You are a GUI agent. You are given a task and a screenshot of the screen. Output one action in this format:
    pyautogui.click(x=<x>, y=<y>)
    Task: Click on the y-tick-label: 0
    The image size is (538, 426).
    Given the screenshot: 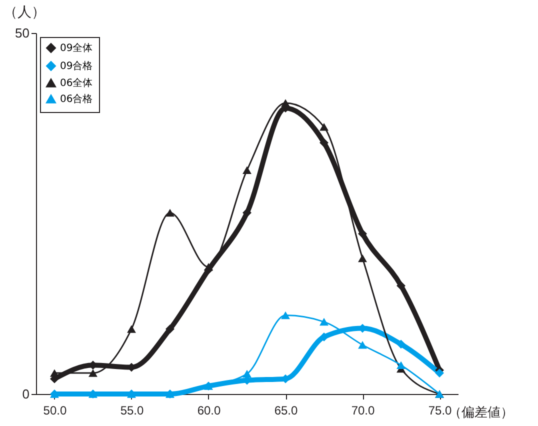 What is the action you would take?
    pyautogui.click(x=26, y=394)
    